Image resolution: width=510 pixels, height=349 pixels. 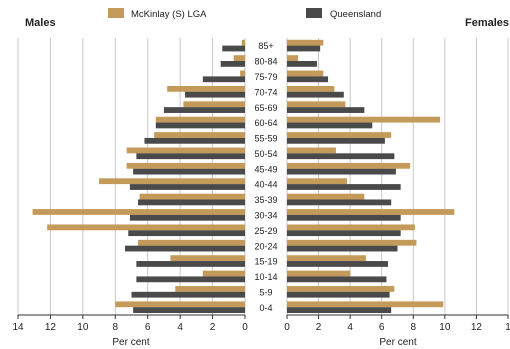 I want to click on male-tick-label: 14, so click(x=18, y=327).